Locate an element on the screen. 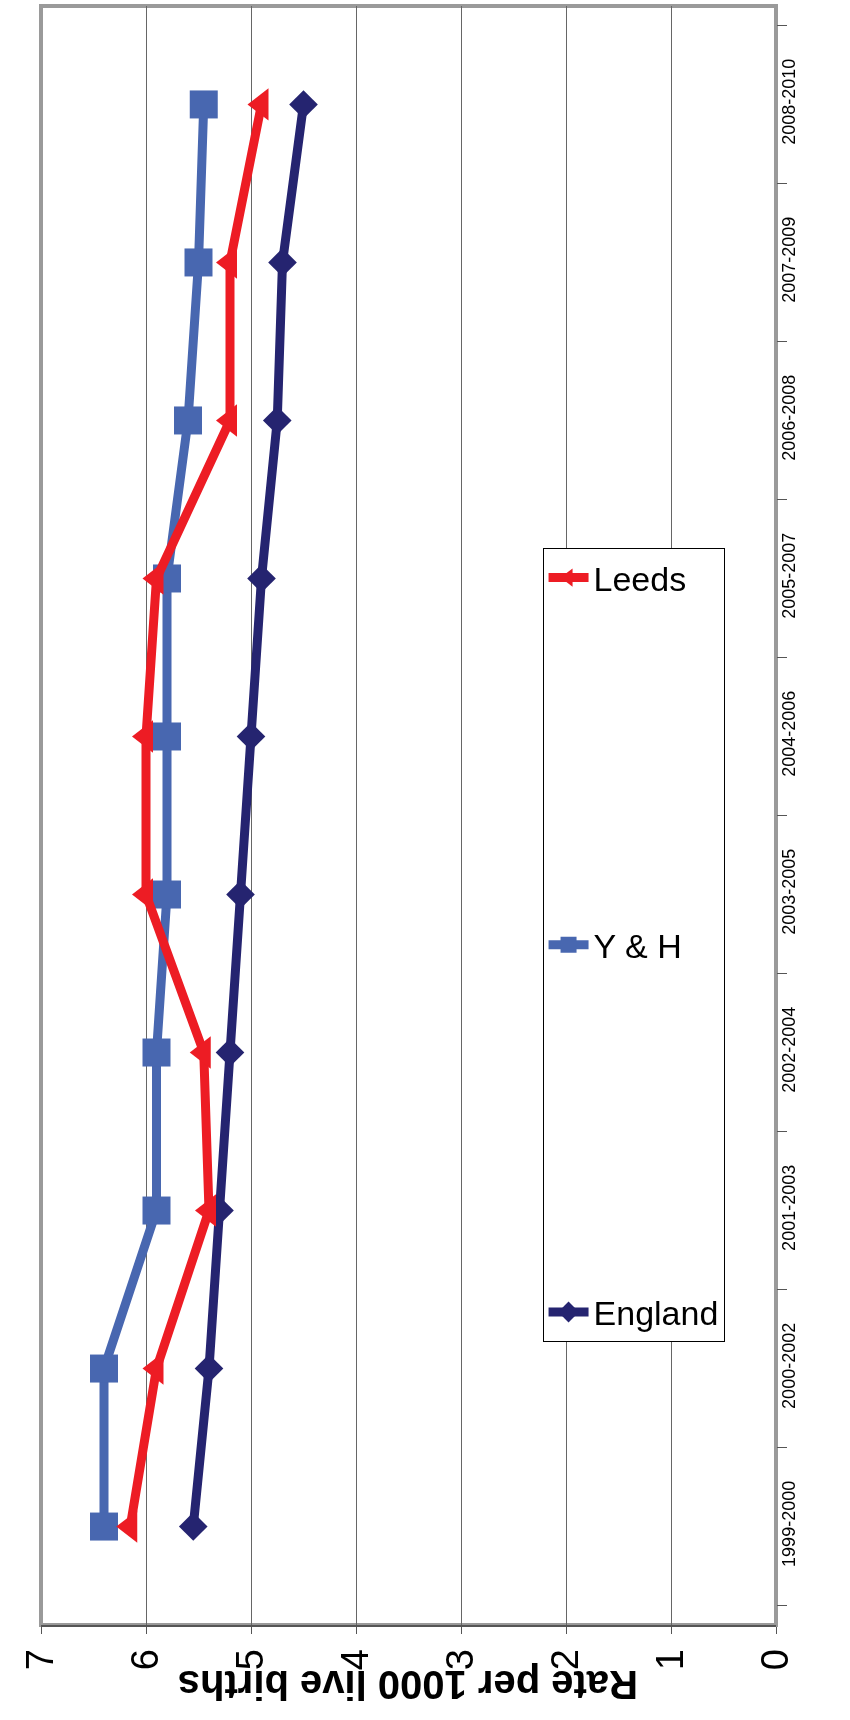  y-tick-label: 2002-2004 is located at coordinates (789, 1049).